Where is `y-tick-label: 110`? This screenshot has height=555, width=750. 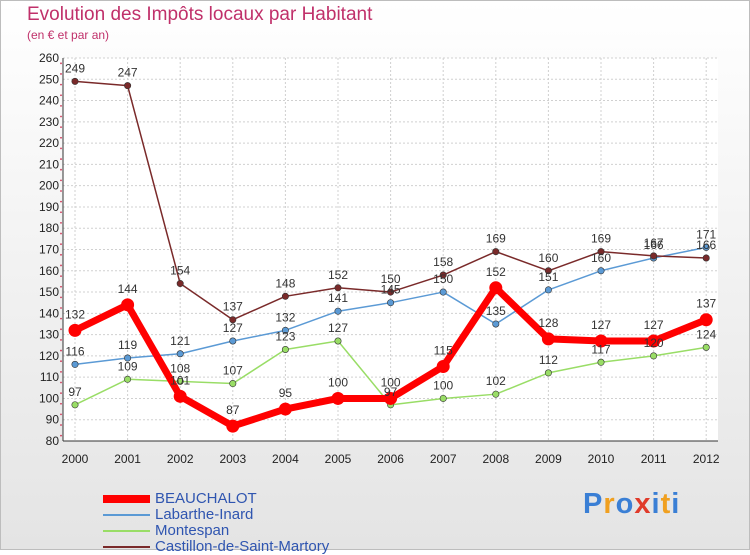
y-tick-label: 110 is located at coordinates (49, 377).